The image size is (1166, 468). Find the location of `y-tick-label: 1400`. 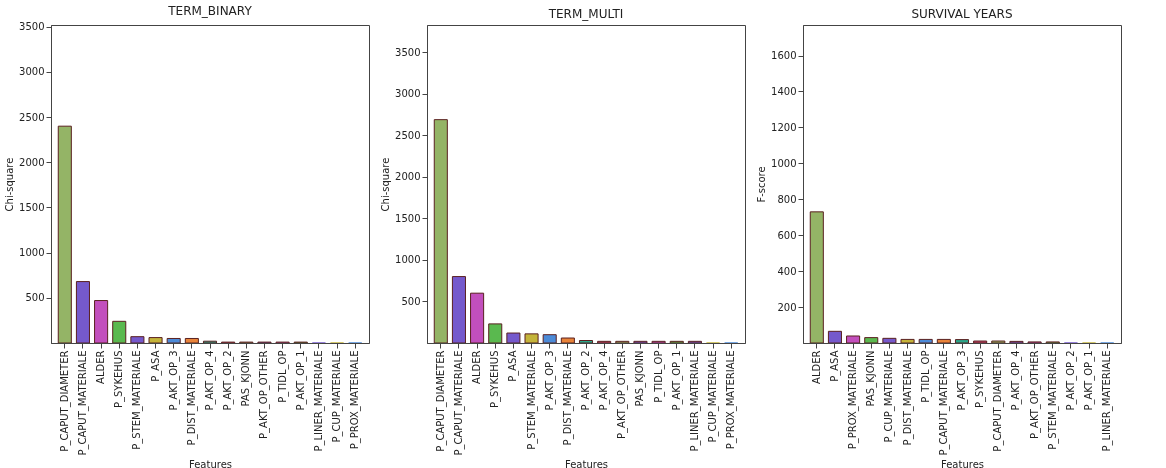

y-tick-label: 1400 is located at coordinates (784, 91).